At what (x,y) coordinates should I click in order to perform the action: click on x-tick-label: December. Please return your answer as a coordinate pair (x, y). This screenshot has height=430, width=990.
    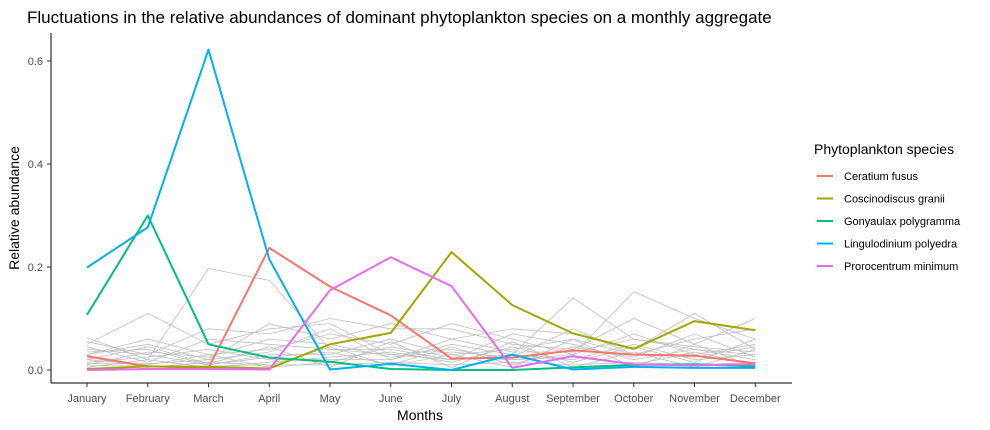
    Looking at the image, I should click on (755, 399).